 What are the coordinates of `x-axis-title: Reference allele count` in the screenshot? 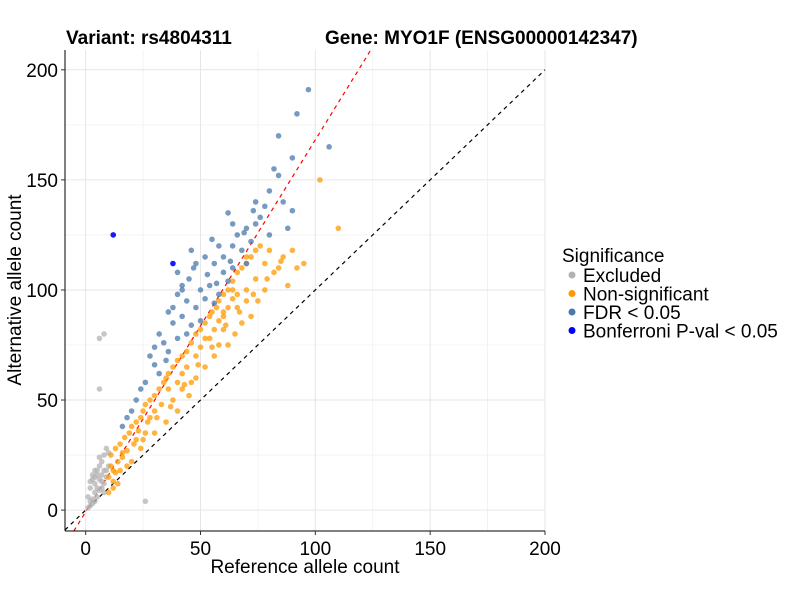 It's located at (305, 567).